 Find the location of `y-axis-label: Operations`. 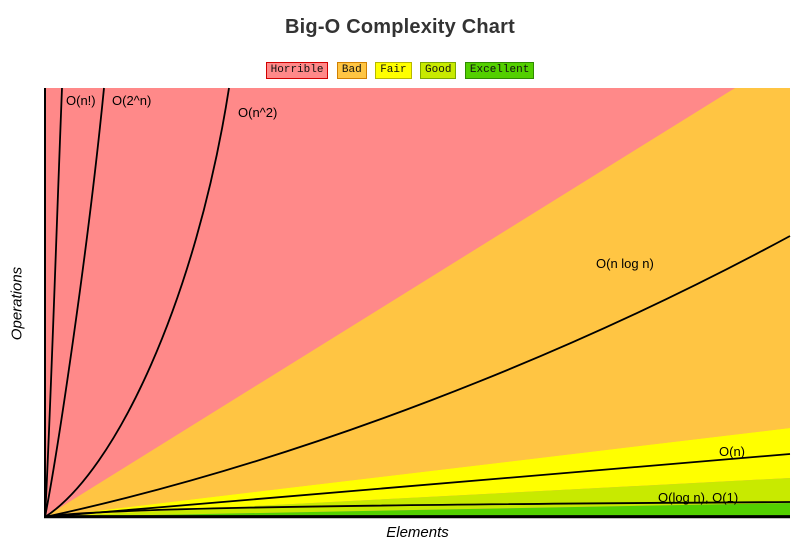

y-axis-label: Operations is located at coordinates (17, 303).